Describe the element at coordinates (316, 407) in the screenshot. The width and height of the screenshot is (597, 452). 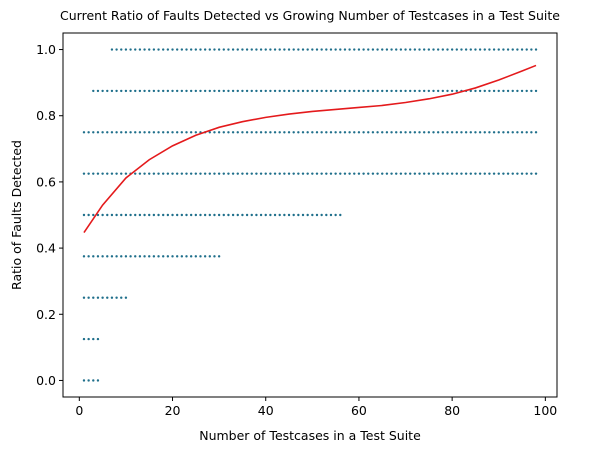
I see `x-axis: 0 20 40 60 80 100` at that location.